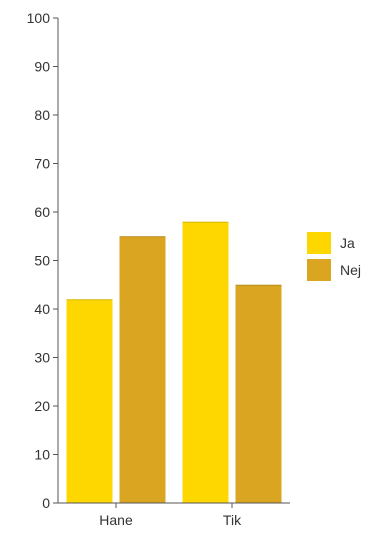 The width and height of the screenshot is (379, 534). What do you see at coordinates (42, 164) in the screenshot?
I see `y-tick-label: 70` at bounding box center [42, 164].